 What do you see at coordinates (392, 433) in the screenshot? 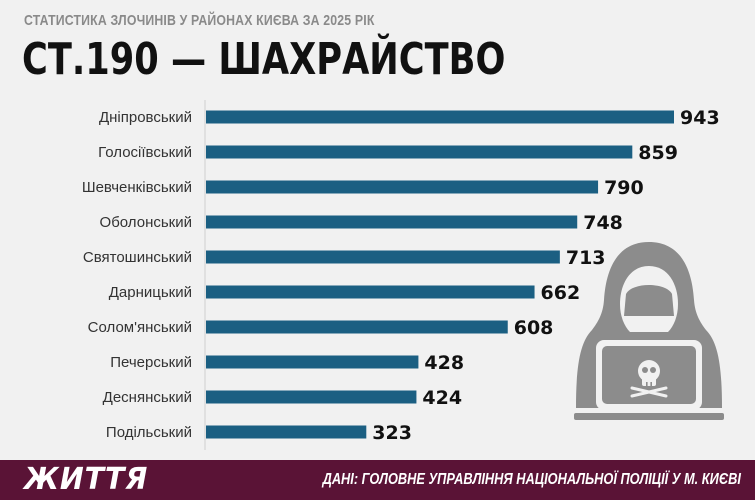
I see `value-label: 323` at bounding box center [392, 433].